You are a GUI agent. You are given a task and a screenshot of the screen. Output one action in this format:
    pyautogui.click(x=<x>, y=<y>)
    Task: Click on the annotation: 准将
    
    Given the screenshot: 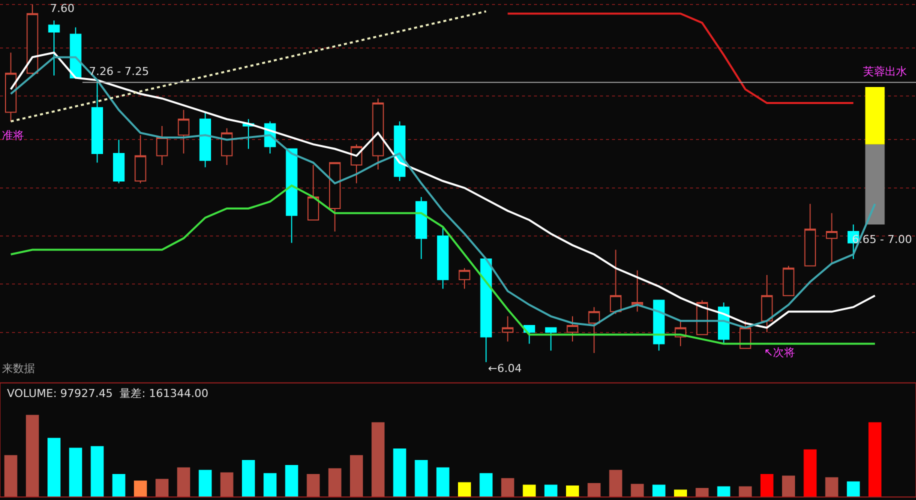 What is the action you would take?
    pyautogui.click(x=13, y=135)
    